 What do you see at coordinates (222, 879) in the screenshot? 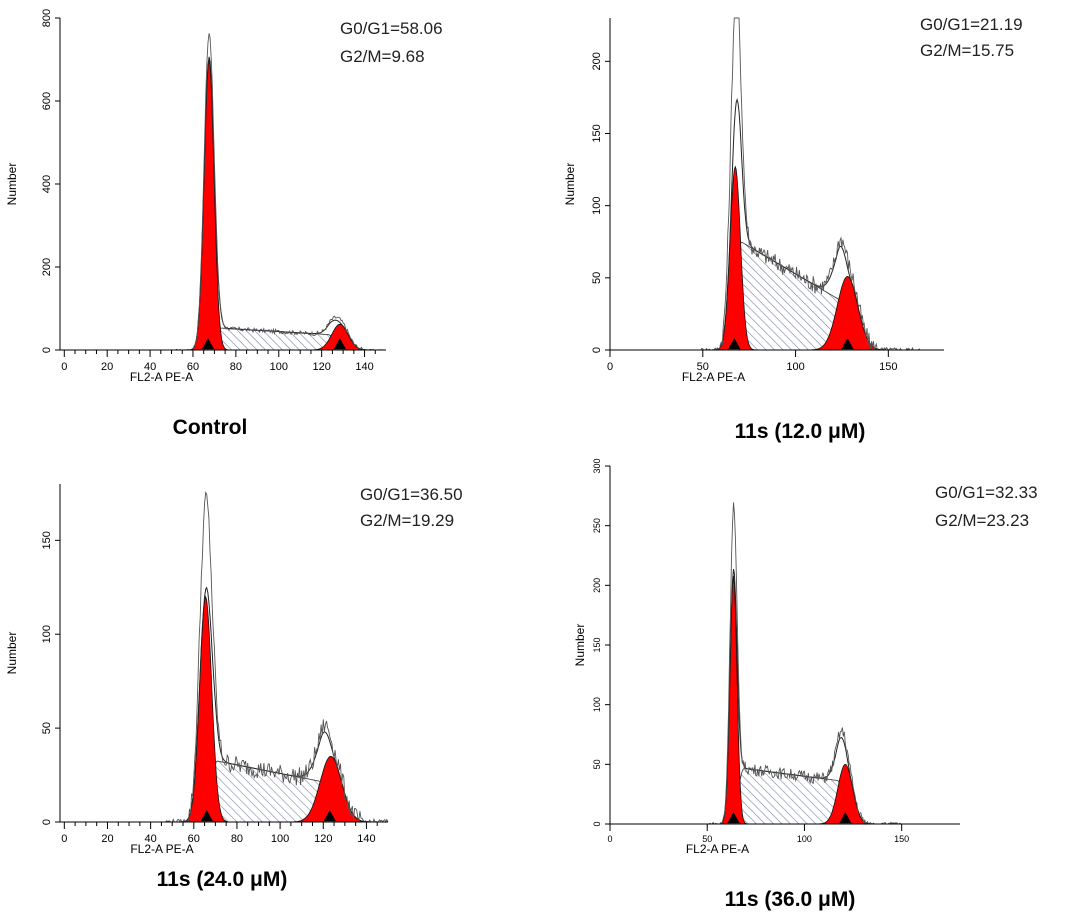
I see `panel-title: 11s (24.0 μM)` at bounding box center [222, 879].